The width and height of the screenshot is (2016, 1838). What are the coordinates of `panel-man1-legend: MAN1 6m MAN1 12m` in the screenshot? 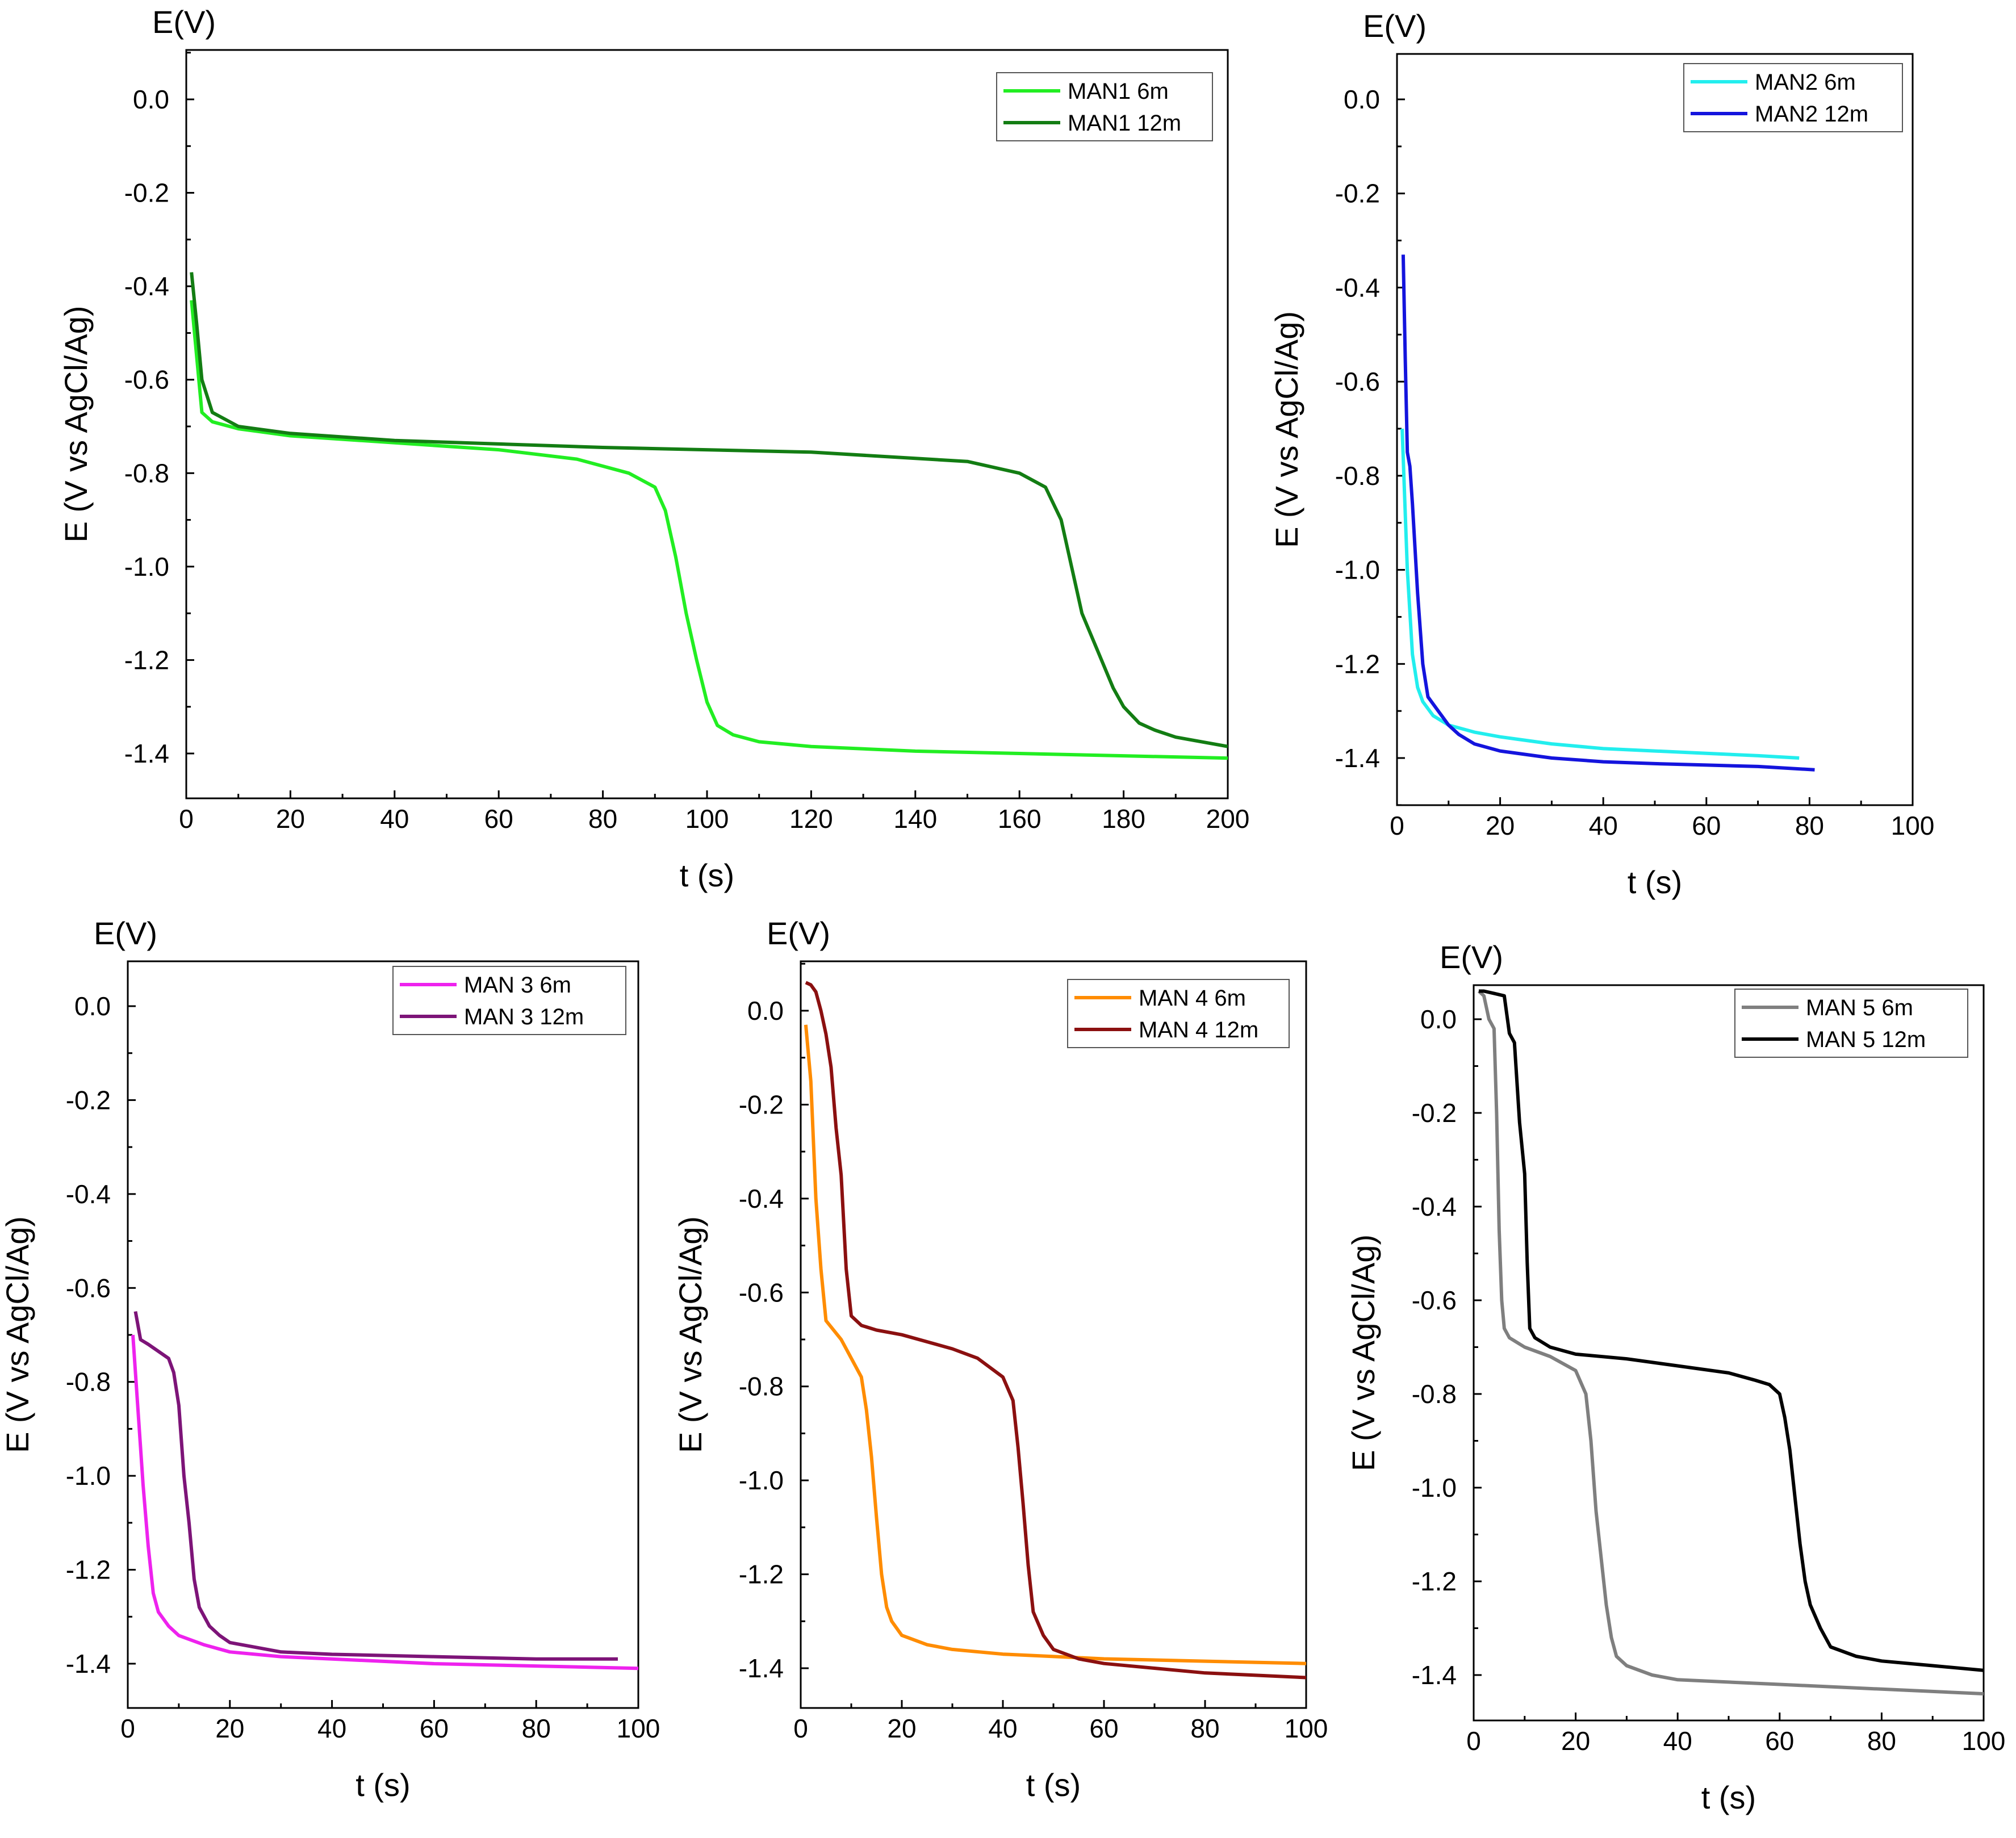 It's located at (1104, 106).